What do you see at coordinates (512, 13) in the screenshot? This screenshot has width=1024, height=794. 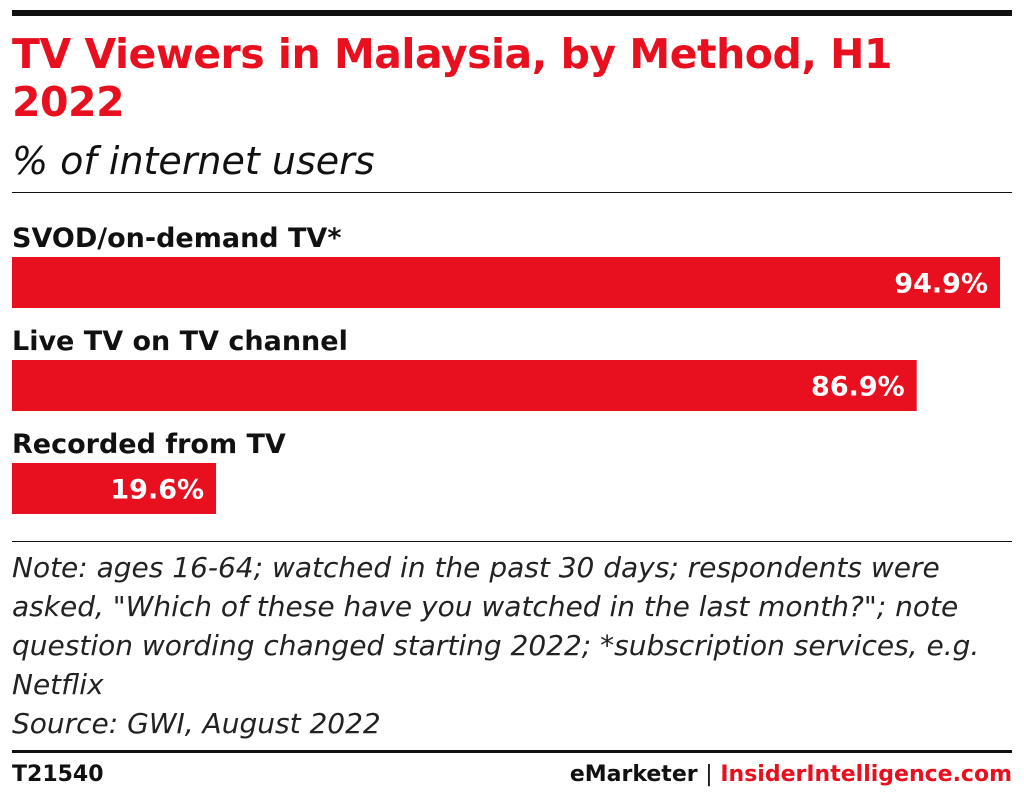 I see `top-rule` at bounding box center [512, 13].